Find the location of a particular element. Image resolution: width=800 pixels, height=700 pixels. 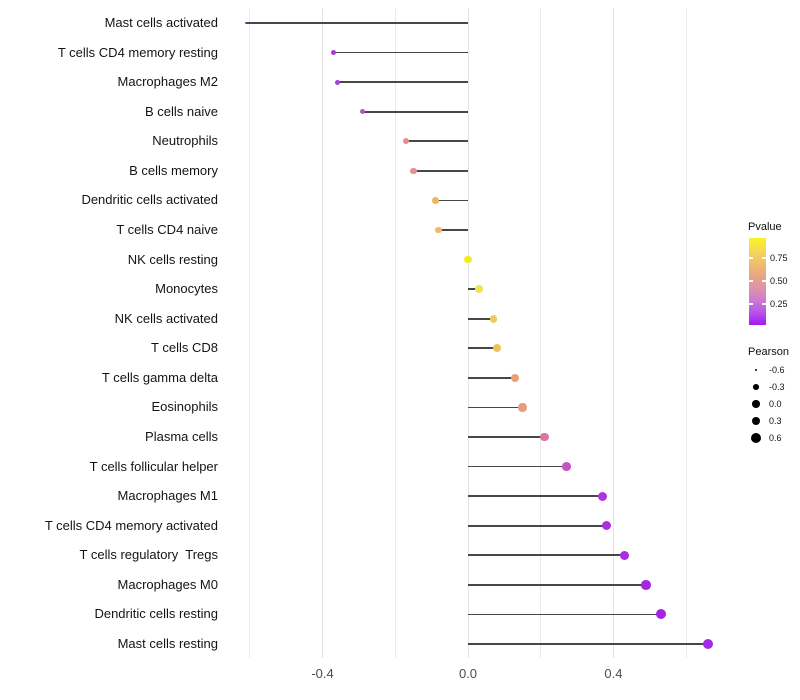

pearson-size-label: 0.3 is located at coordinates (775, 421).